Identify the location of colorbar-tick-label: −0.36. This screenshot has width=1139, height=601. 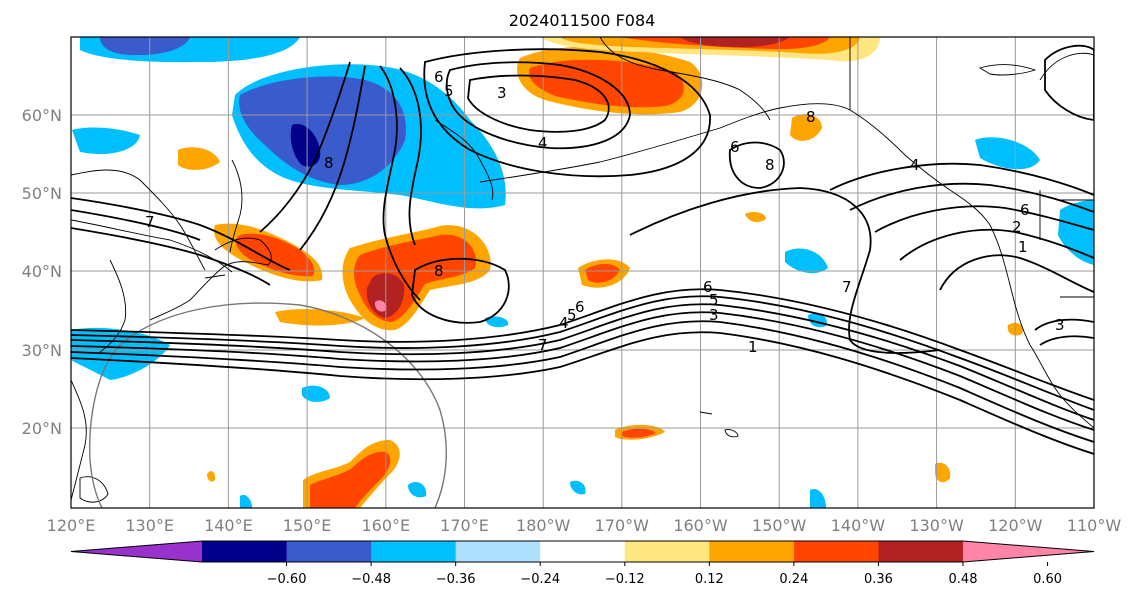
(456, 579).